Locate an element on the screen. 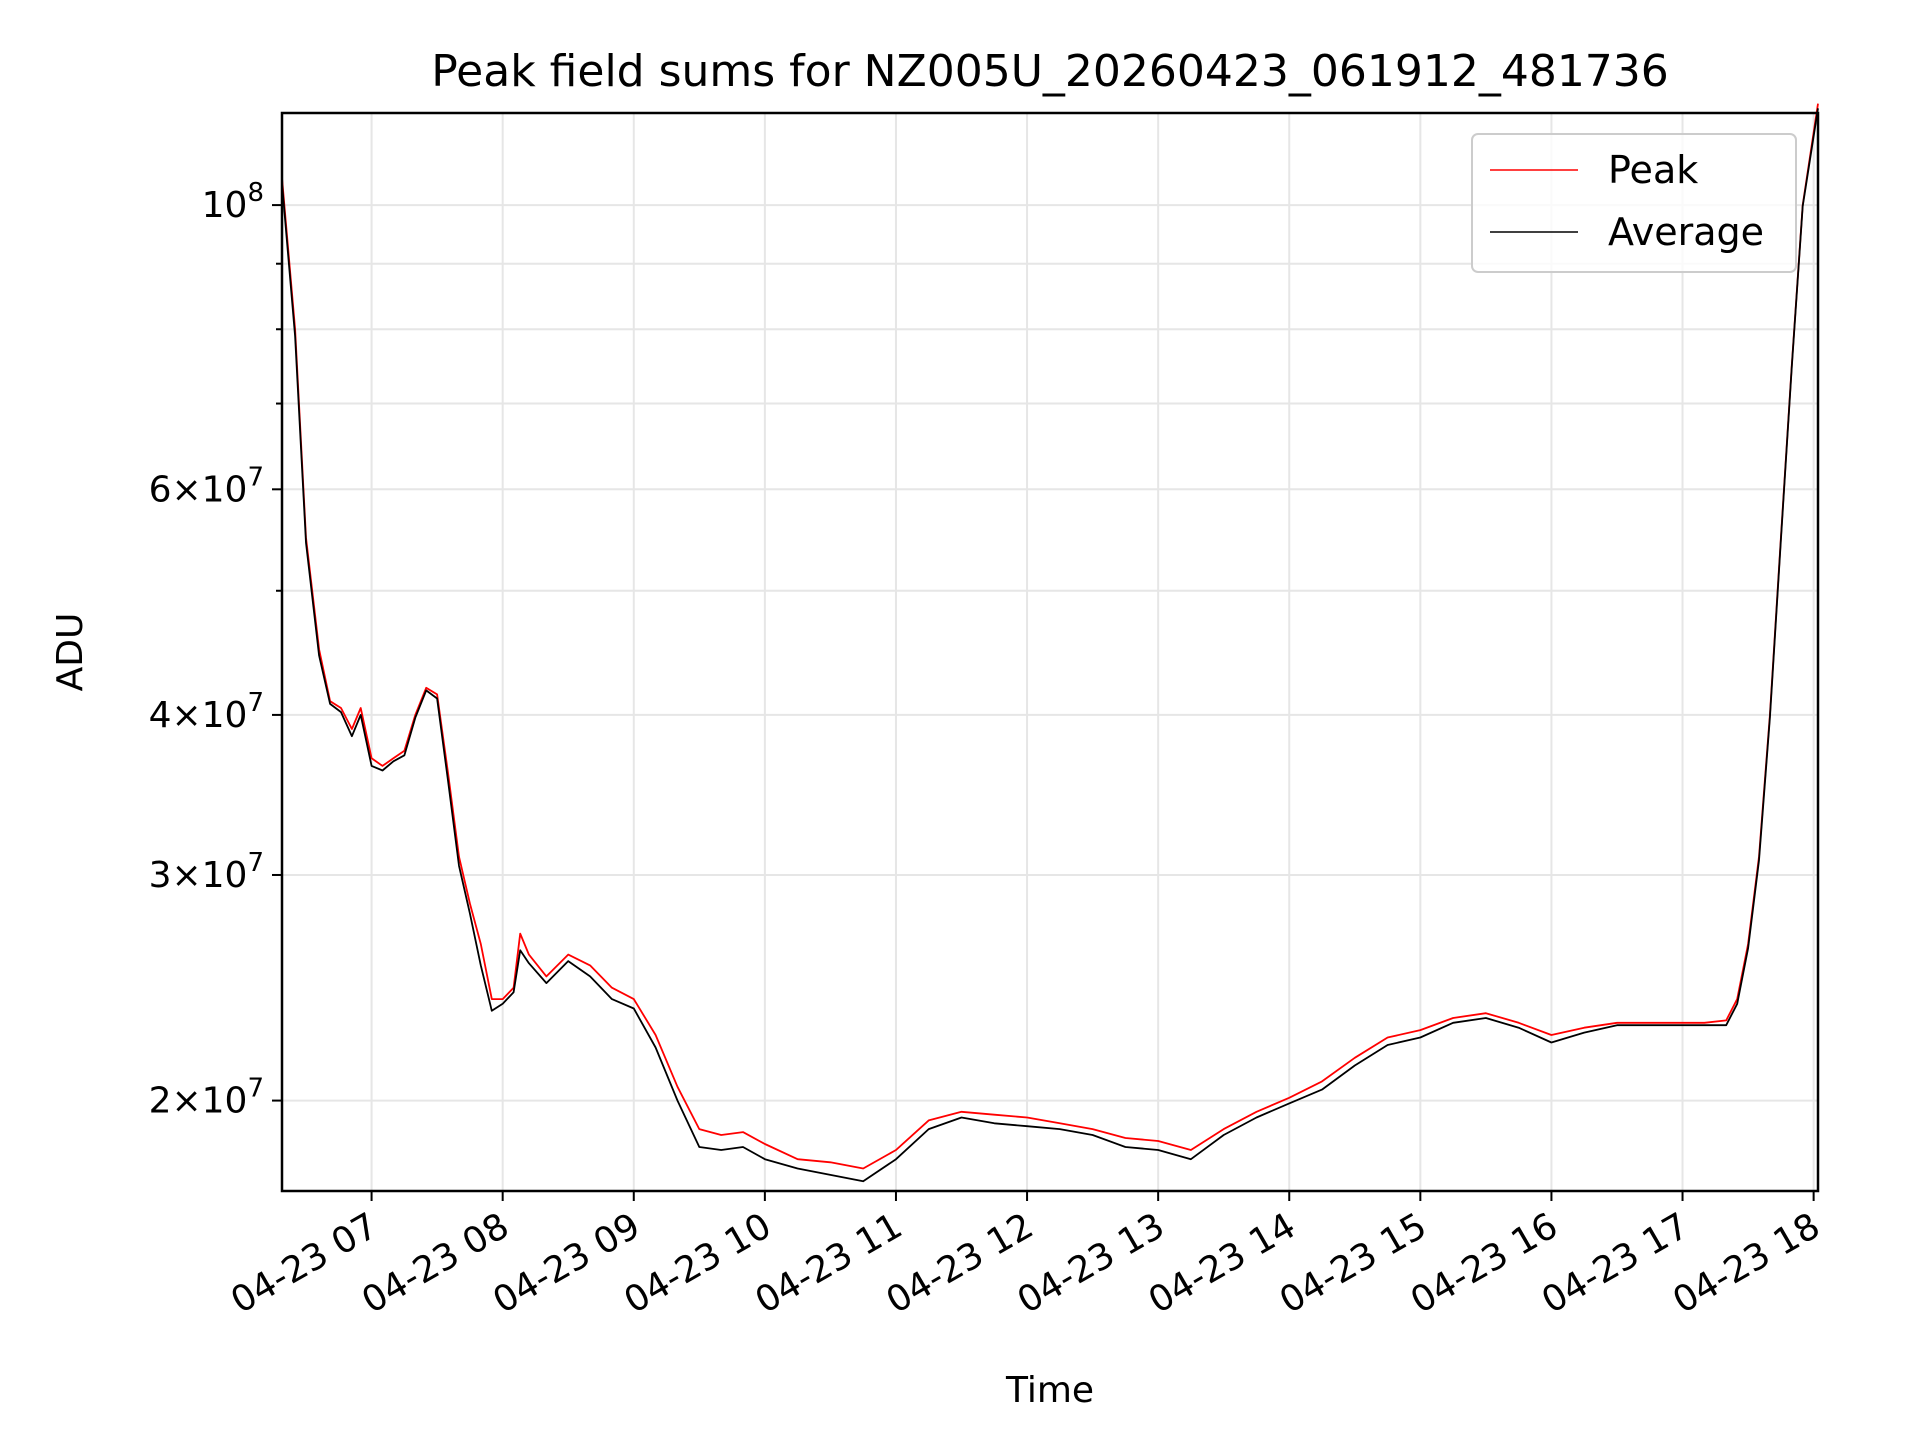  legend-box is located at coordinates (1634, 203).